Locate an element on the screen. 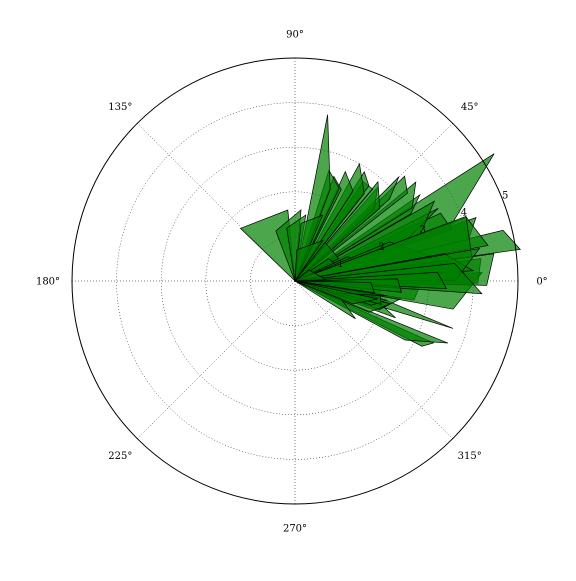  theta-tick-label-135: 135° is located at coordinates (120, 107).